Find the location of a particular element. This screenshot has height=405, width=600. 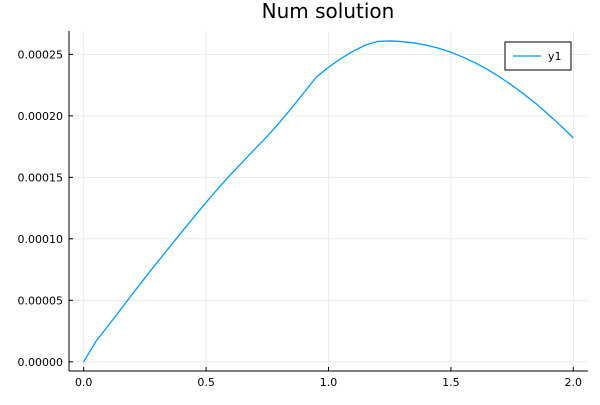

x-tick-label: 2.0 is located at coordinates (574, 382).